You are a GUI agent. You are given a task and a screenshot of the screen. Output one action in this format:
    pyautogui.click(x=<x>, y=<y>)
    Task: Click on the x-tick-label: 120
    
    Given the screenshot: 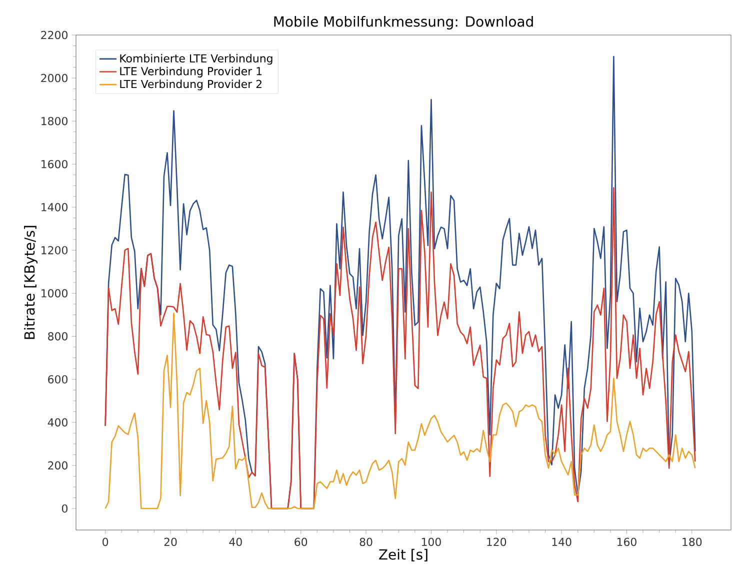 What is the action you would take?
    pyautogui.click(x=496, y=542)
    